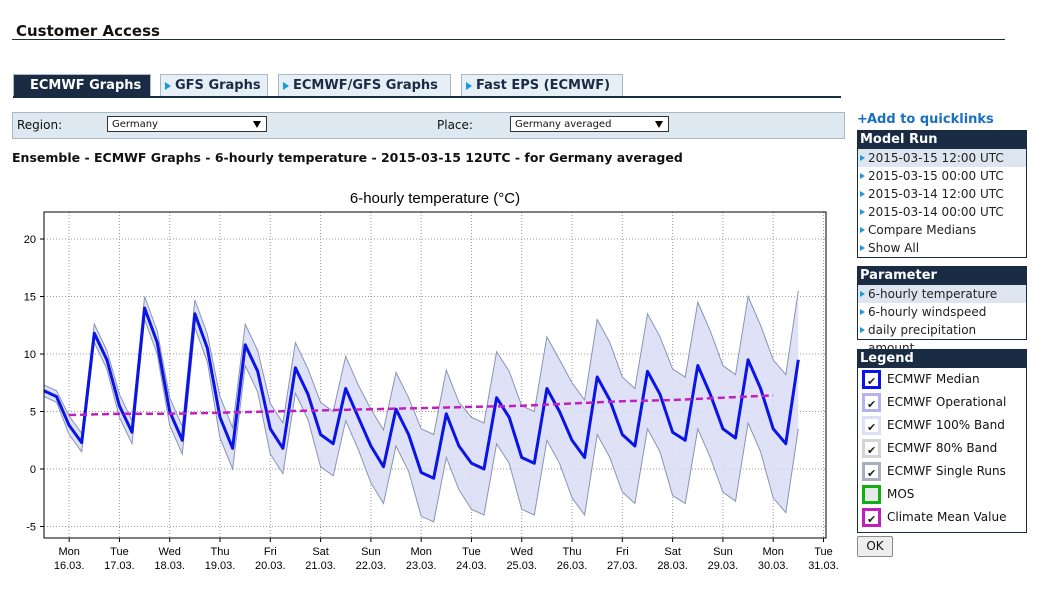 The height and width of the screenshot is (607, 1045). Describe the element at coordinates (33, 470) in the screenshot. I see `y-tick-label: 0` at that location.